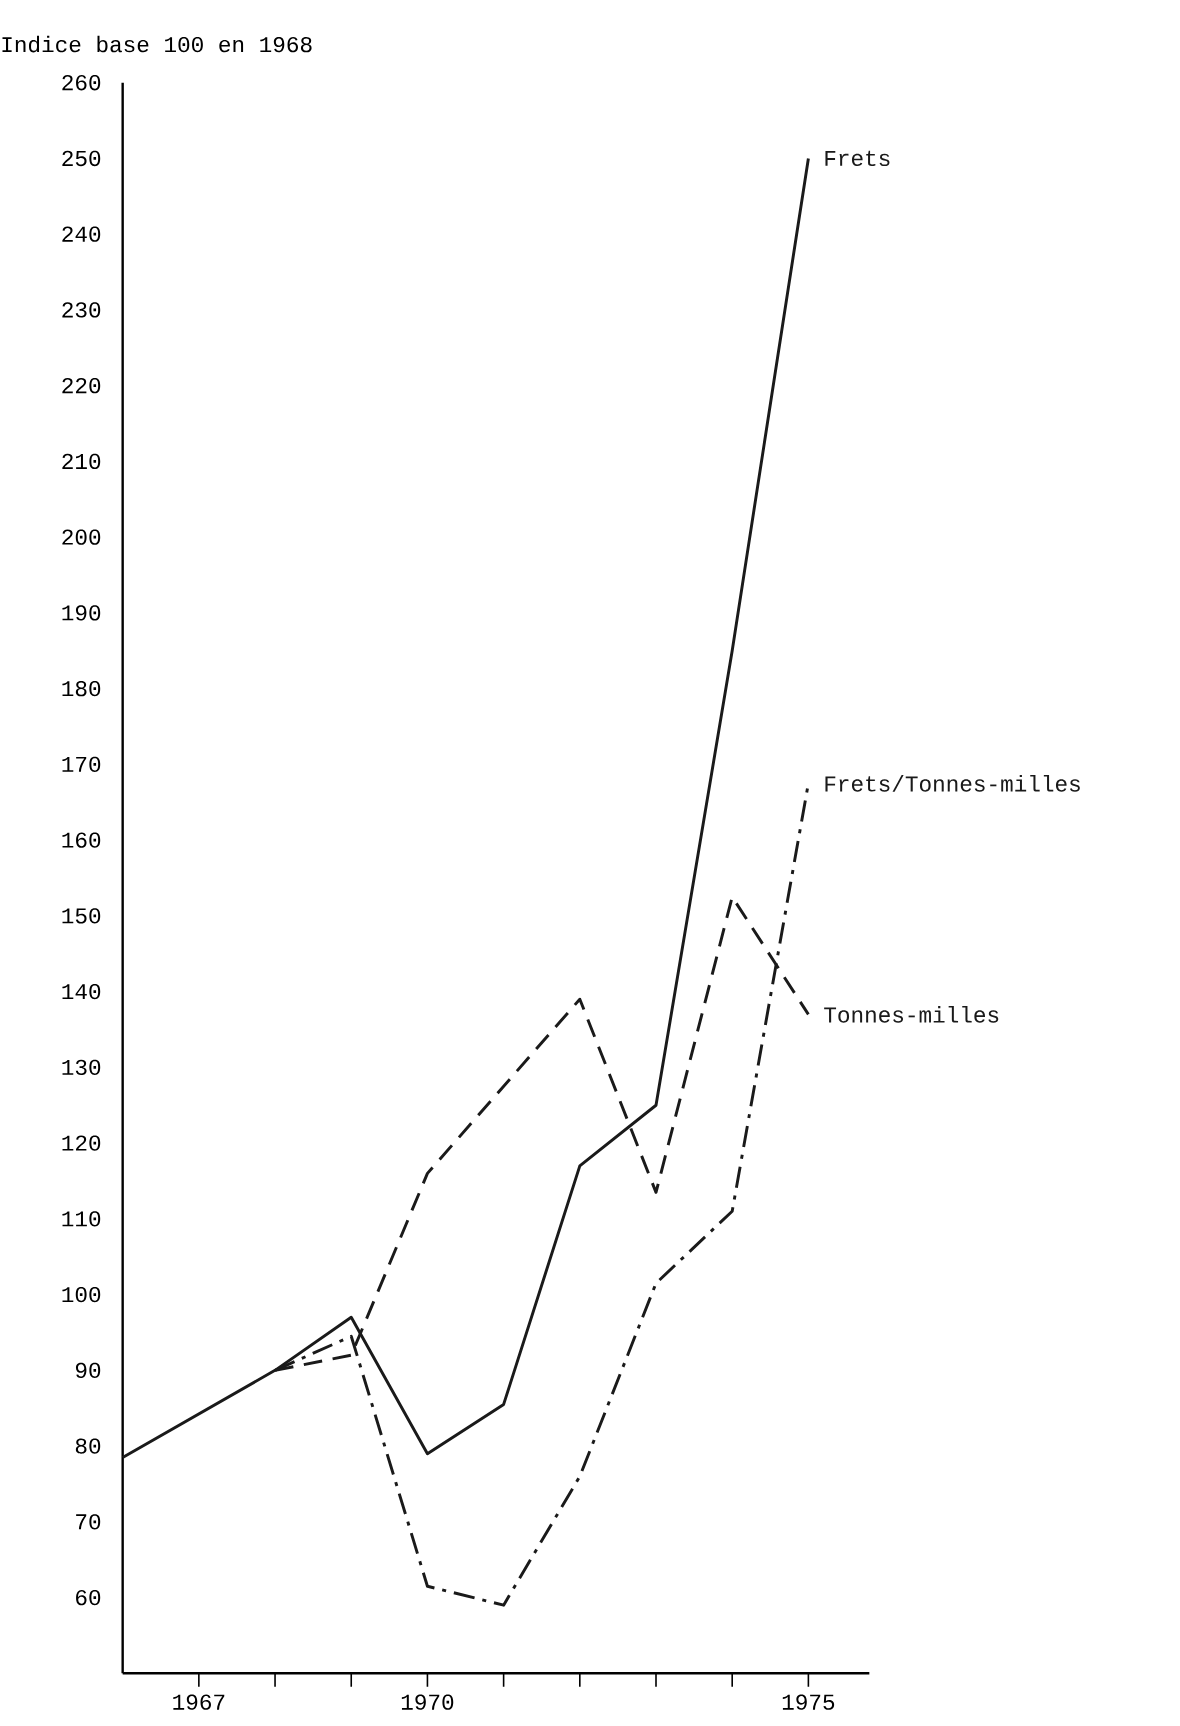 The image size is (1180, 1726). Describe the element at coordinates (81, 82) in the screenshot. I see `y-tick-label: 260` at that location.